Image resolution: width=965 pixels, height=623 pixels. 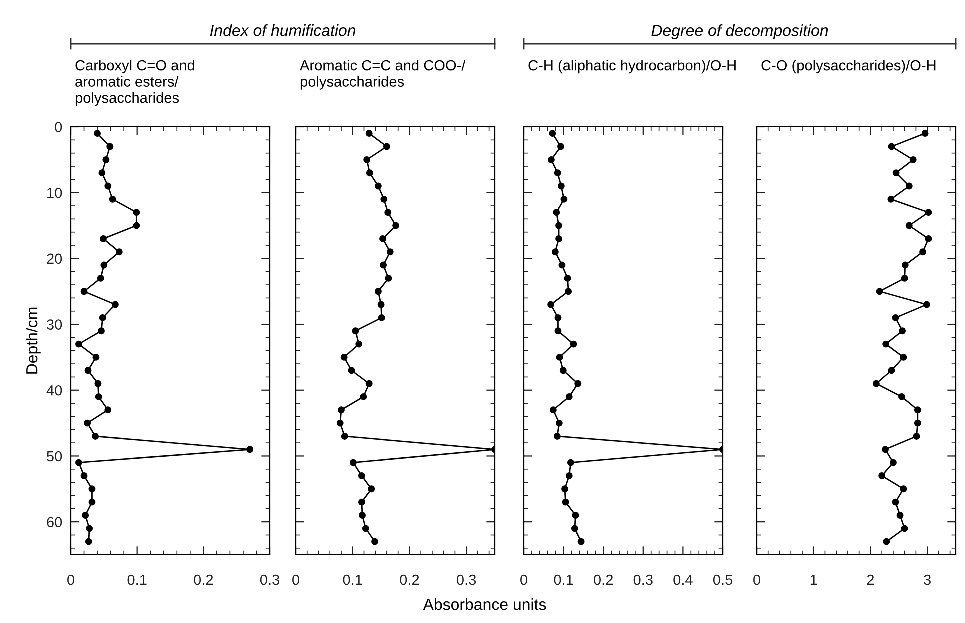 What do you see at coordinates (723, 580) in the screenshot?
I see `x-tick-label: 0.5` at bounding box center [723, 580].